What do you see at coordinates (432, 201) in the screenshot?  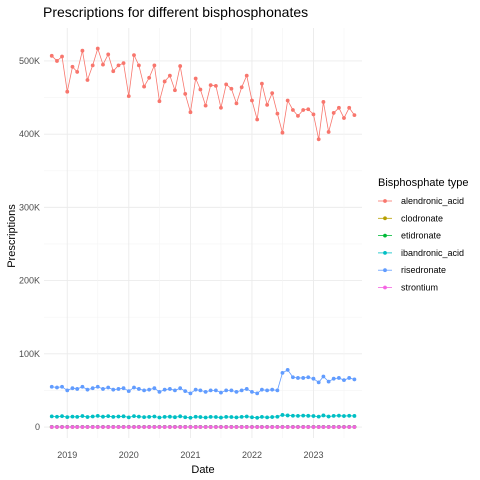 I see `legend-label: alendronic_acid` at bounding box center [432, 201].